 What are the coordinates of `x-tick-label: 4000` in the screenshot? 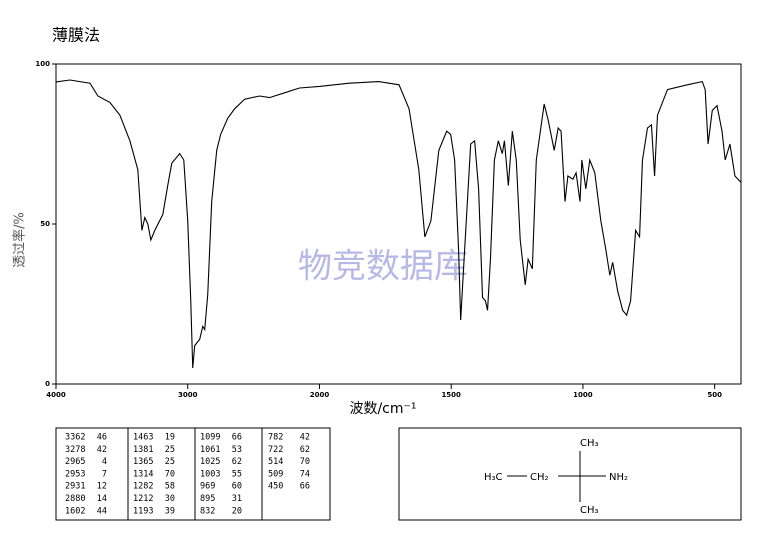 It's located at (56, 395).